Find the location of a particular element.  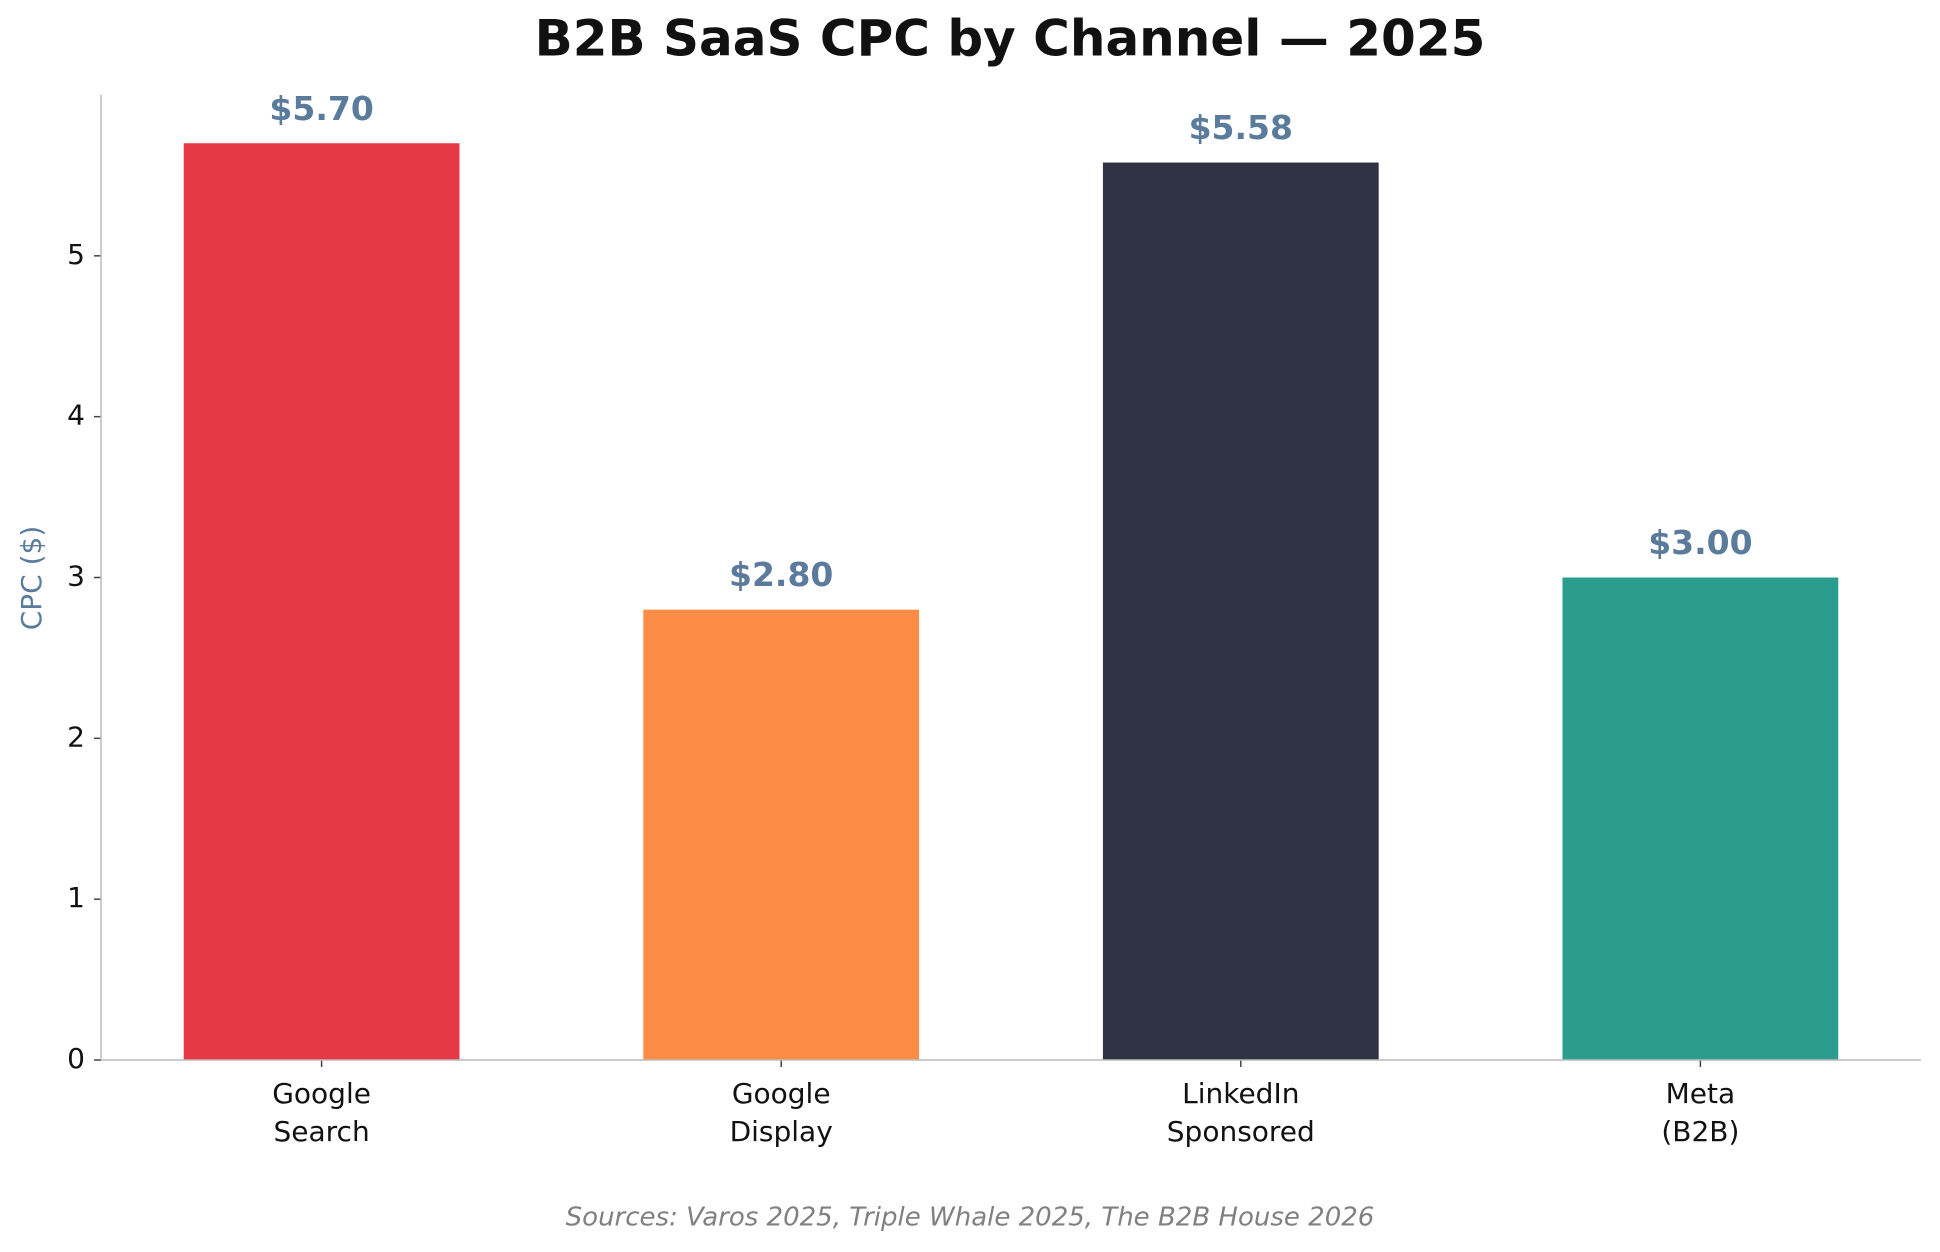

x-tick-label: Google Display is located at coordinates (781, 1112).